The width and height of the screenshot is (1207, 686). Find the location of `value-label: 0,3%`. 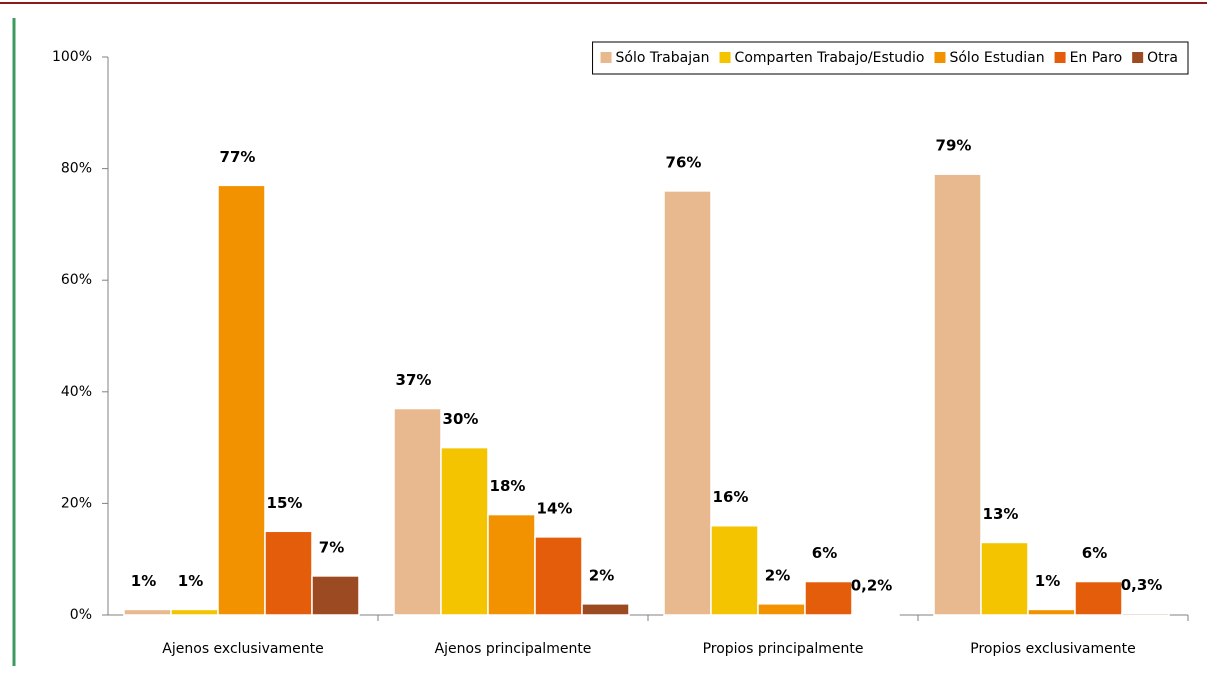

value-label: 0,3% is located at coordinates (1142, 585).